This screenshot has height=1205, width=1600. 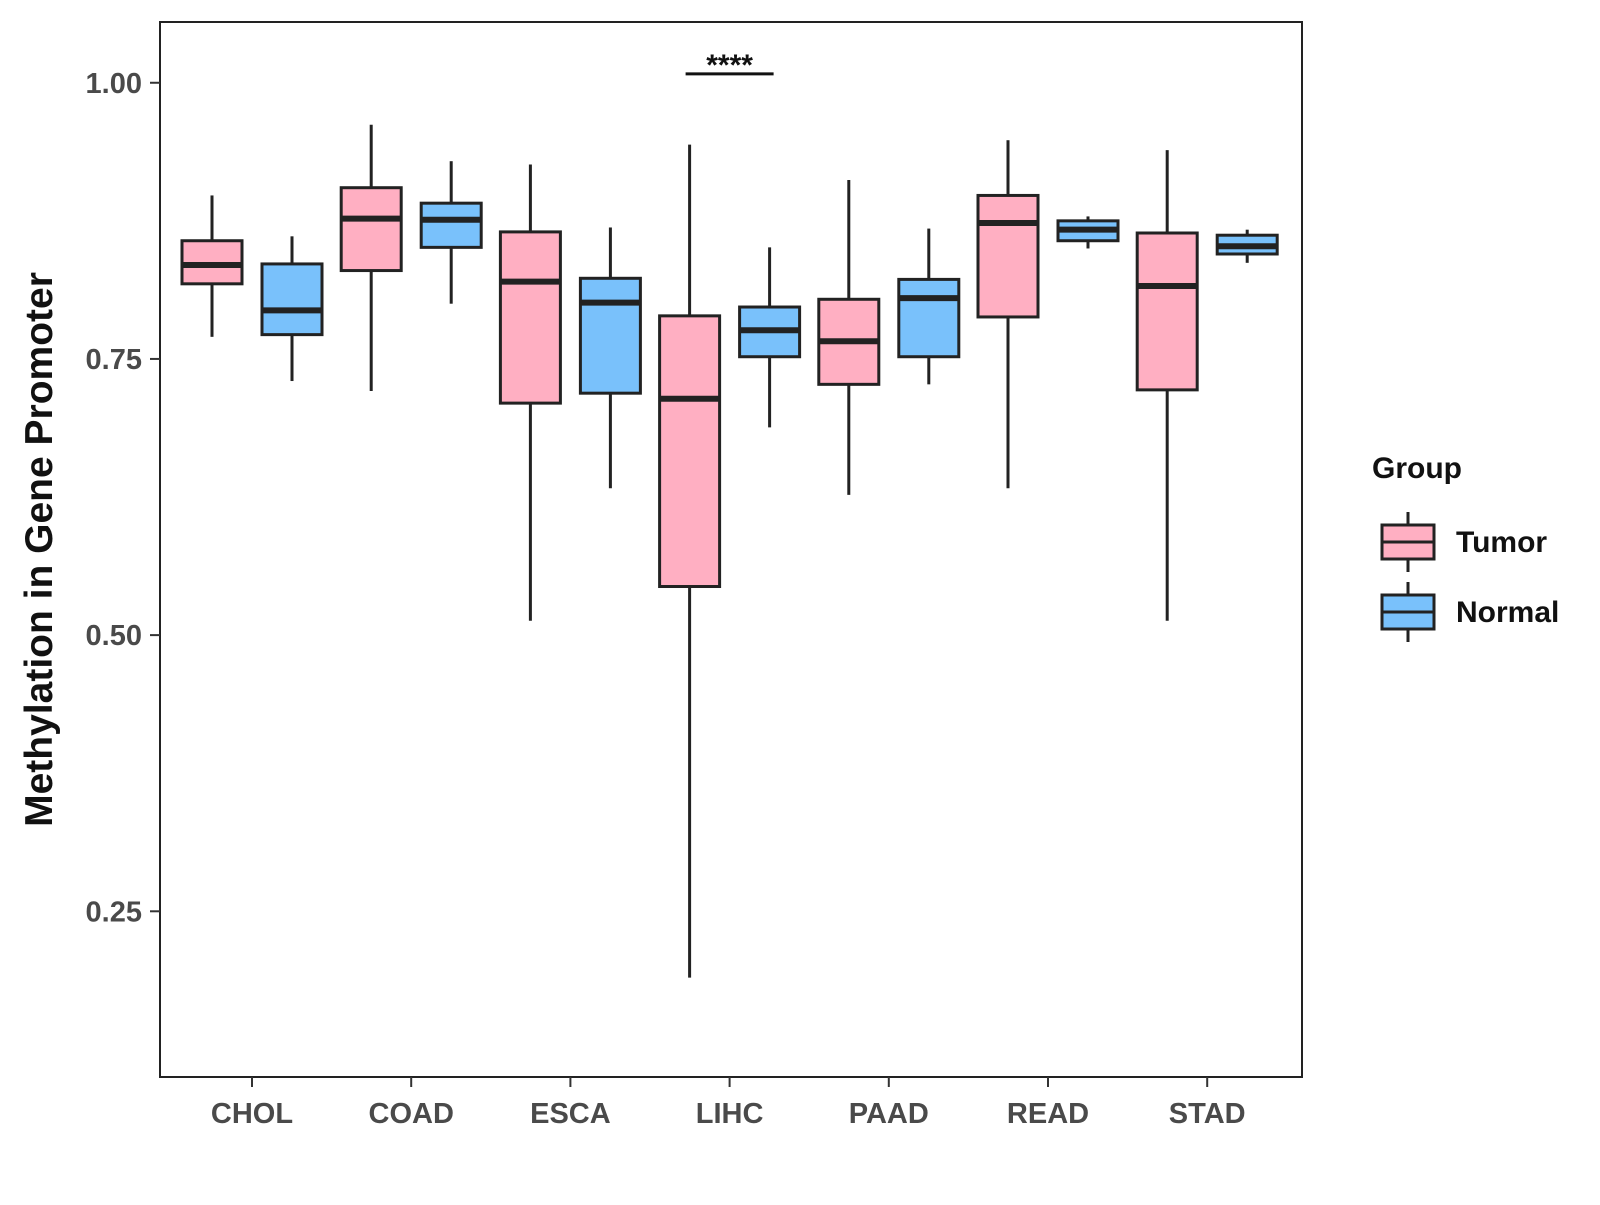 I want to click on box-tumor-lihc, so click(x=690, y=561).